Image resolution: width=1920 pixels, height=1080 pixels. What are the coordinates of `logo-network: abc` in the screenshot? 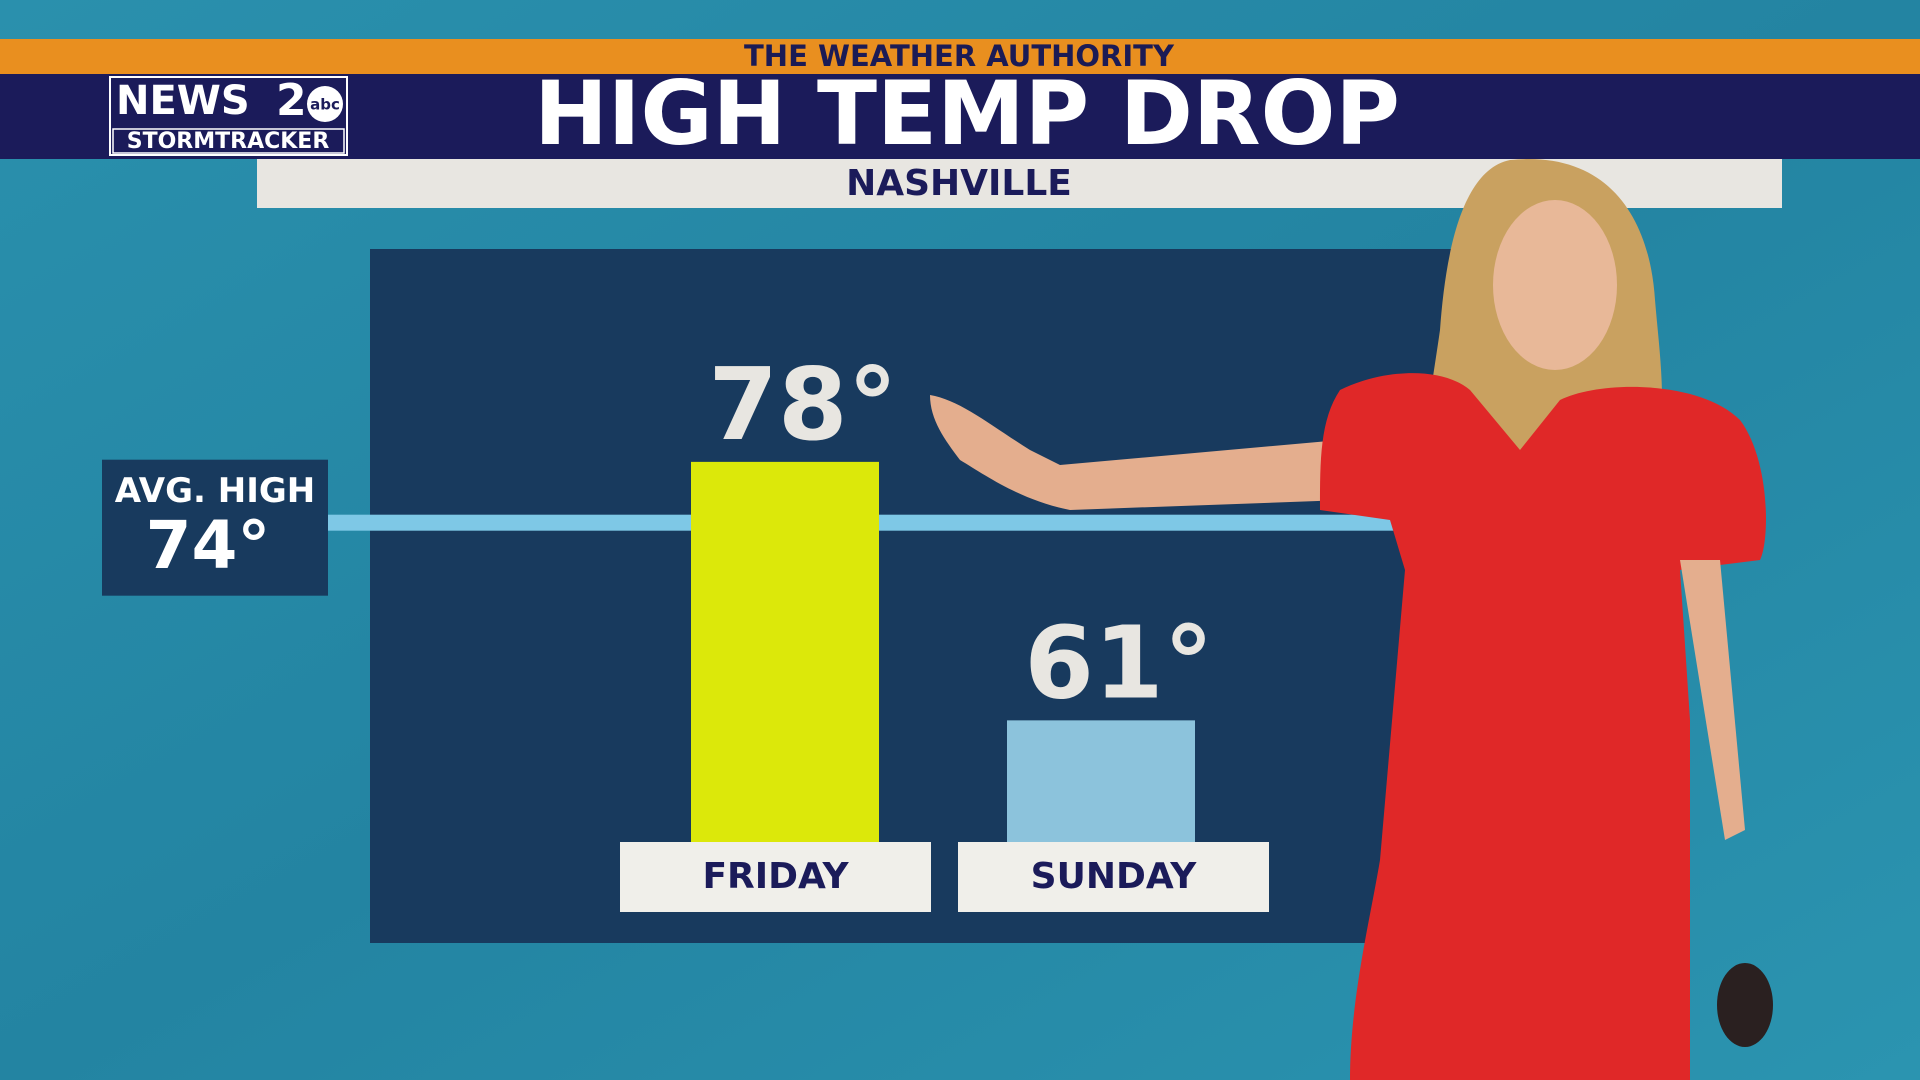 It's located at (325, 105).